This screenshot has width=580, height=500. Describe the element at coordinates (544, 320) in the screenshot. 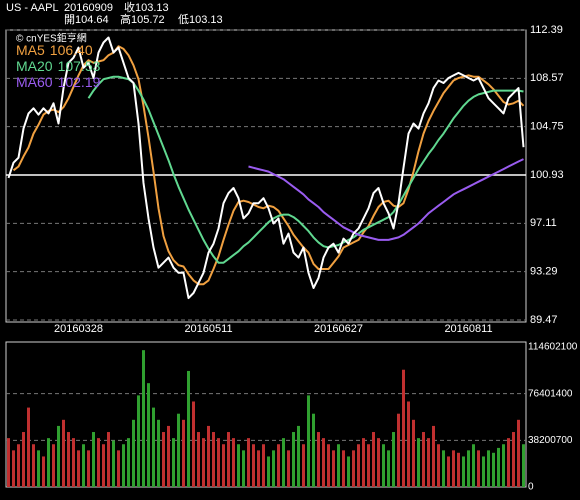

I see `y-tick-label: 89.47` at that location.